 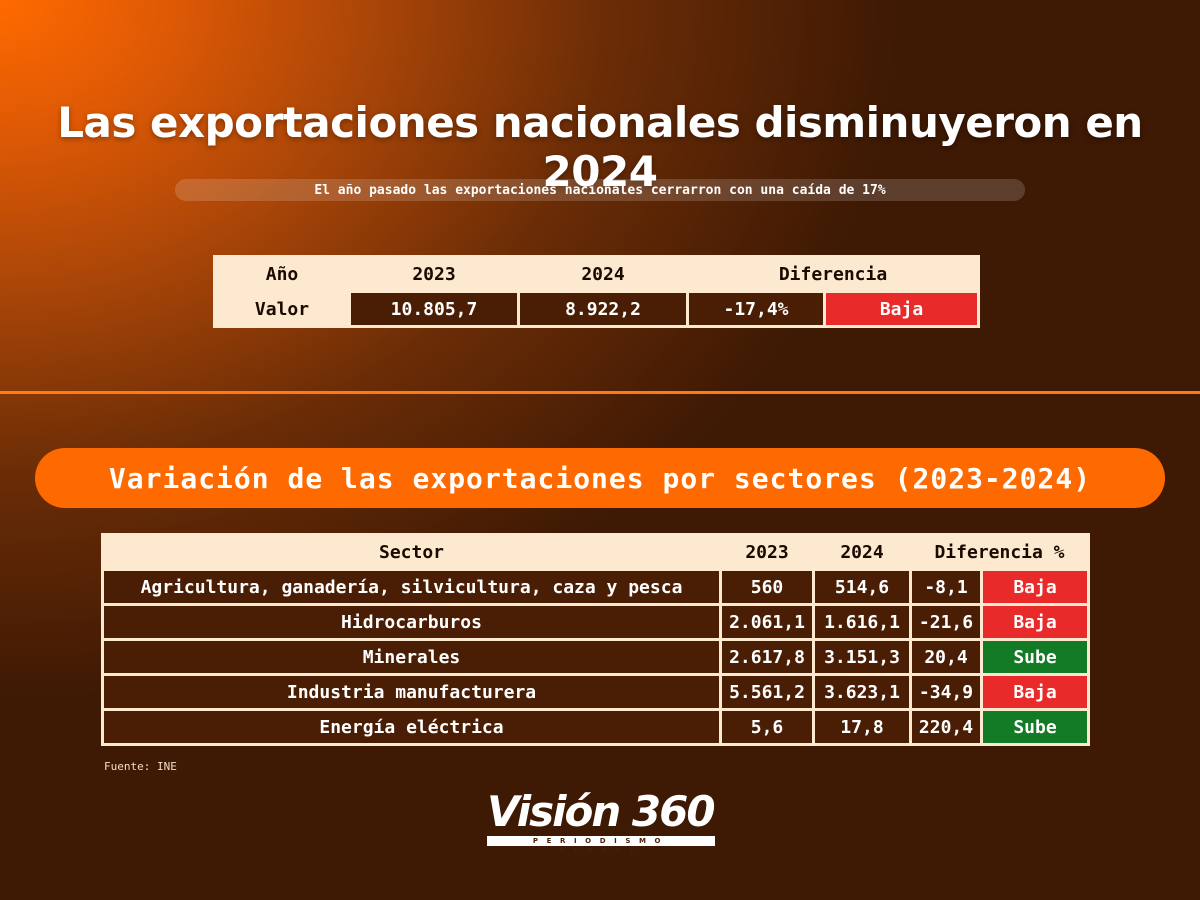 I want to click on sectors-header-sector: Sector, so click(x=411, y=552).